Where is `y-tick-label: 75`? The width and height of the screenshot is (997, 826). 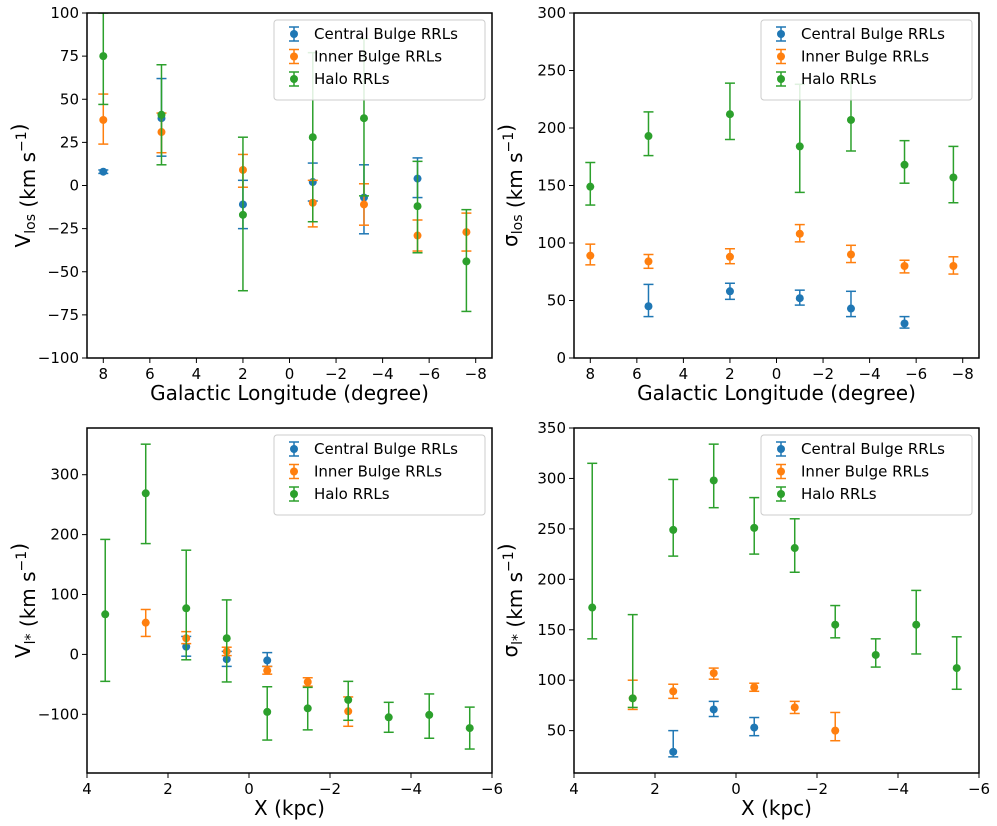
y-tick-label: 75 is located at coordinates (69, 56).